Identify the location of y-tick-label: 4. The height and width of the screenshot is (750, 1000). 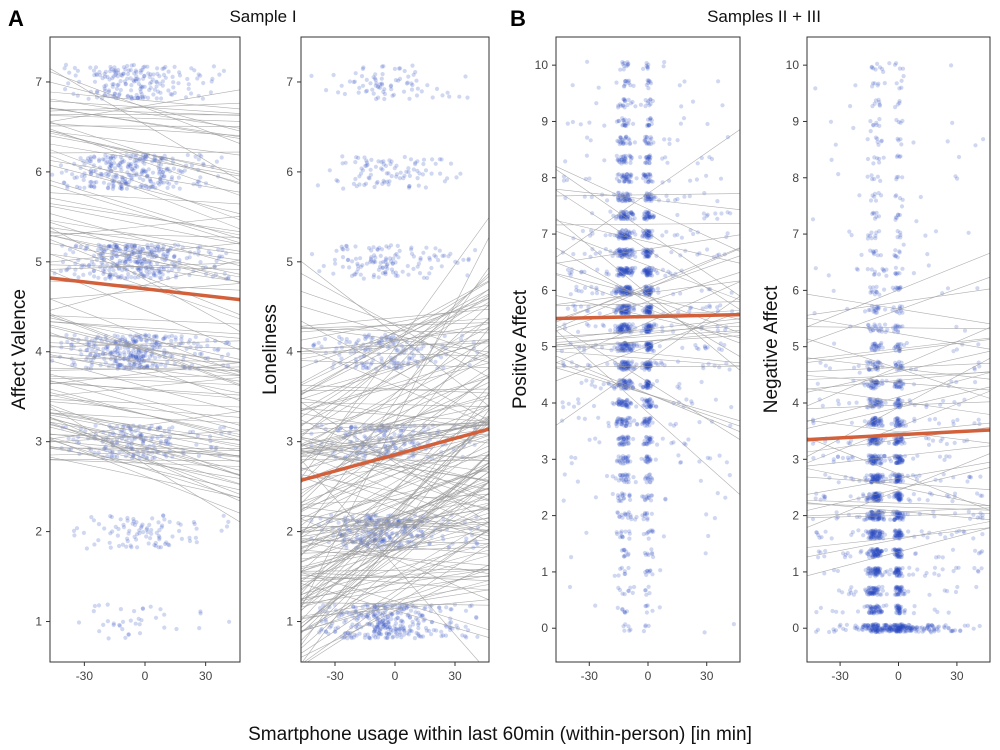
(38, 352).